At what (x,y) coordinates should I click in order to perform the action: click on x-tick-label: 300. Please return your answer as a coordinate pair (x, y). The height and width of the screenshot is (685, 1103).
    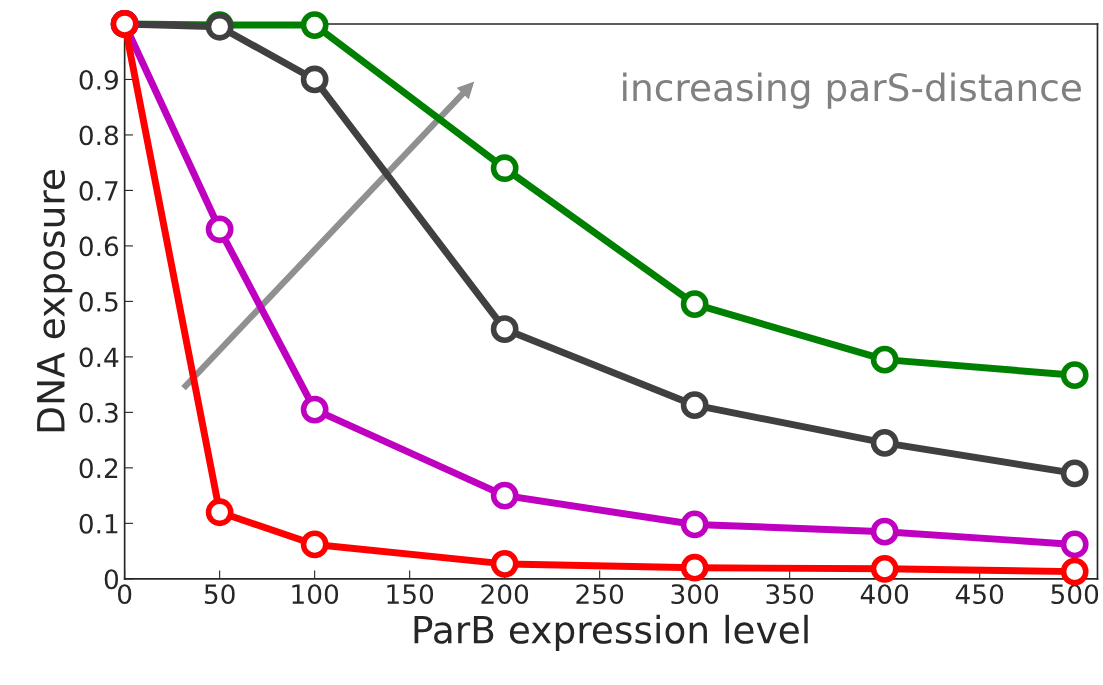
    Looking at the image, I should click on (695, 594).